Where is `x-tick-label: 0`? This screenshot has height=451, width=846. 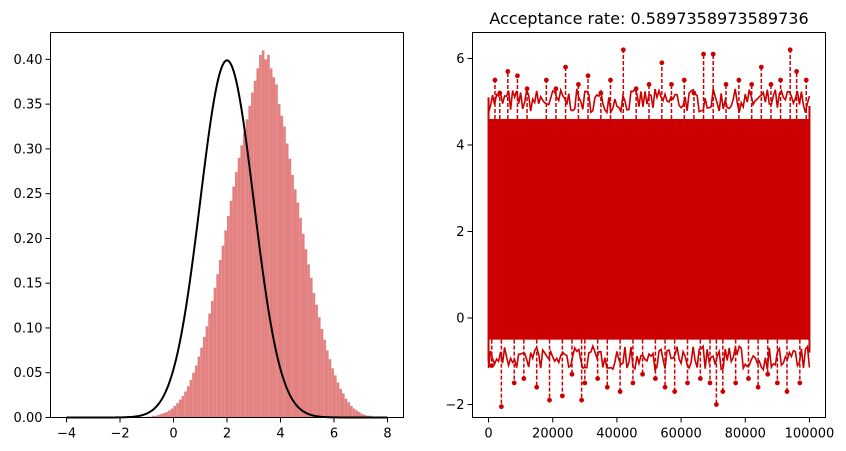 x-tick-label: 0 is located at coordinates (488, 434).